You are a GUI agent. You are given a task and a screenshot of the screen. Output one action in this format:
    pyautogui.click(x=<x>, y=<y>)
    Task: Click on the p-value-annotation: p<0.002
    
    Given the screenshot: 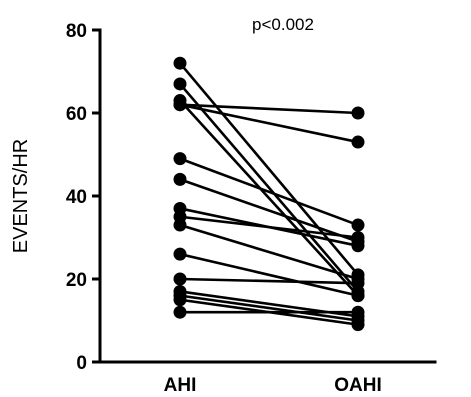 What is the action you would take?
    pyautogui.click(x=283, y=24)
    